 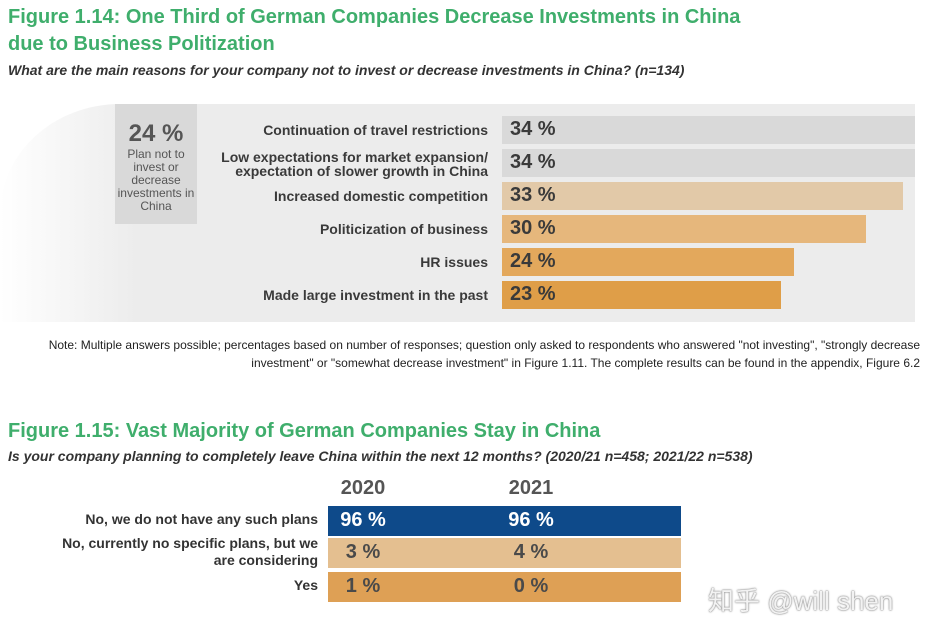 What do you see at coordinates (141, 44) in the screenshot?
I see `figure-14-title-line2: due to Business Politization` at bounding box center [141, 44].